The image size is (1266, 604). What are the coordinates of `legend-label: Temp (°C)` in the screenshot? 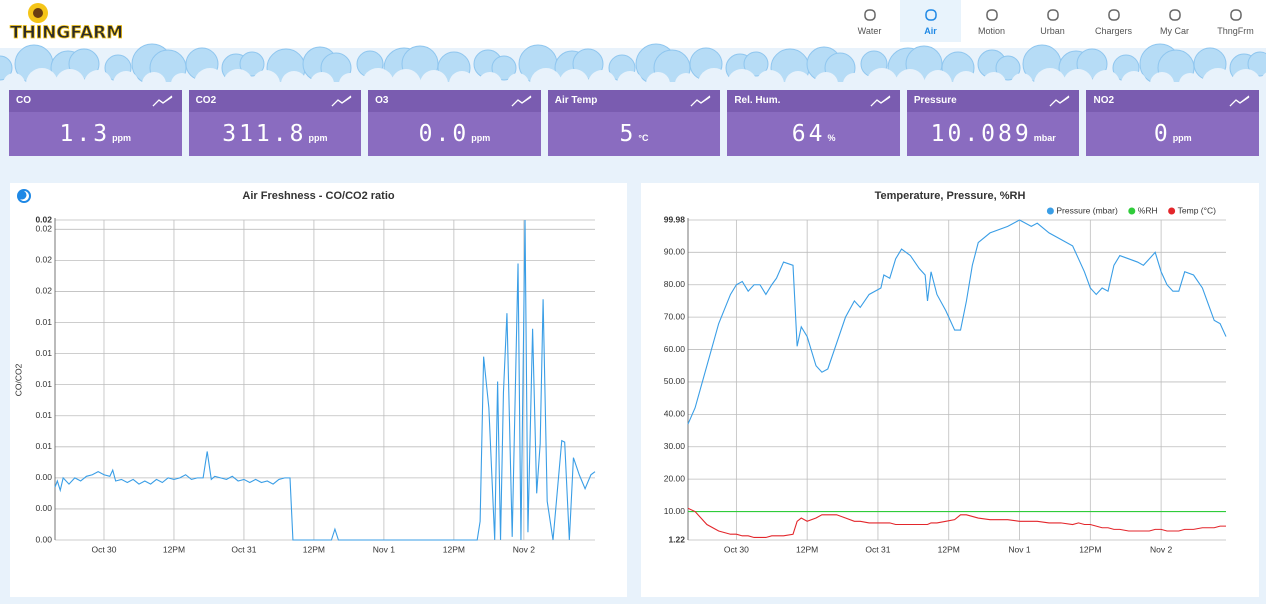 It's located at (1197, 210).